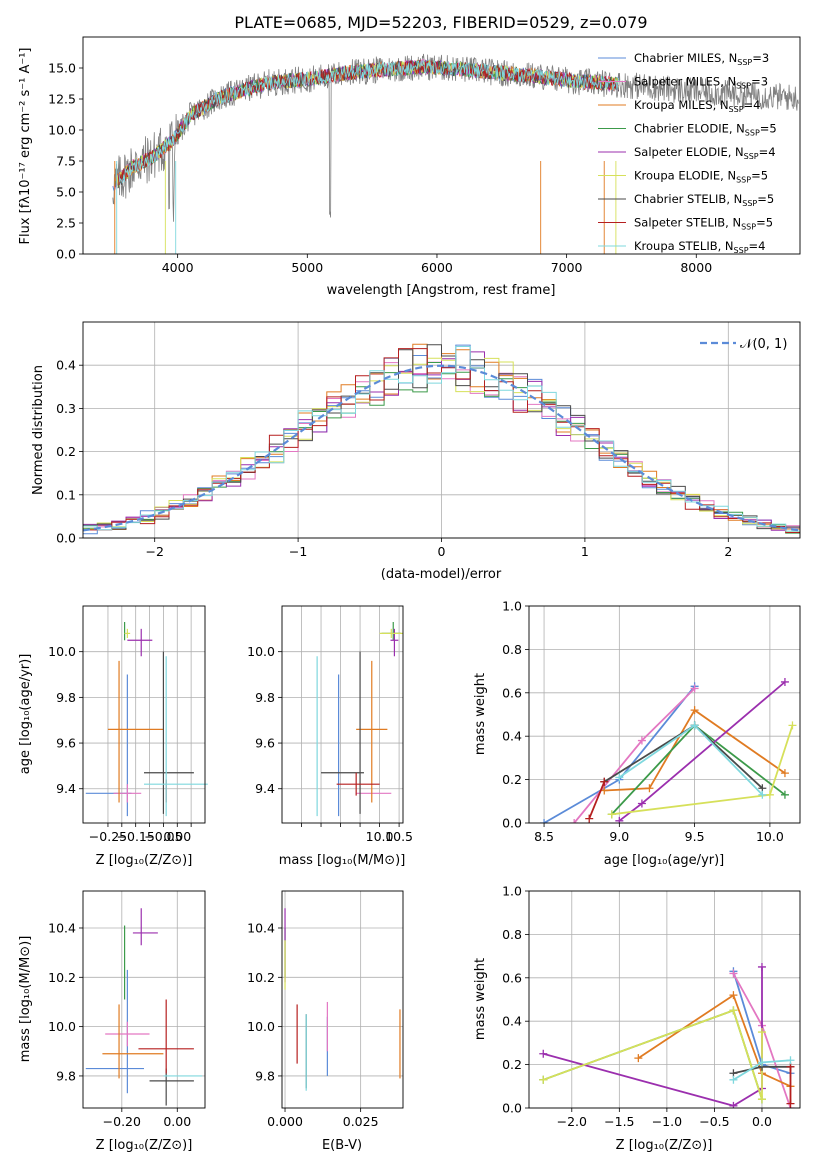 The image size is (819, 1170). Describe the element at coordinates (619, 836) in the screenshot. I see `x-tick-label: 9.0` at that location.